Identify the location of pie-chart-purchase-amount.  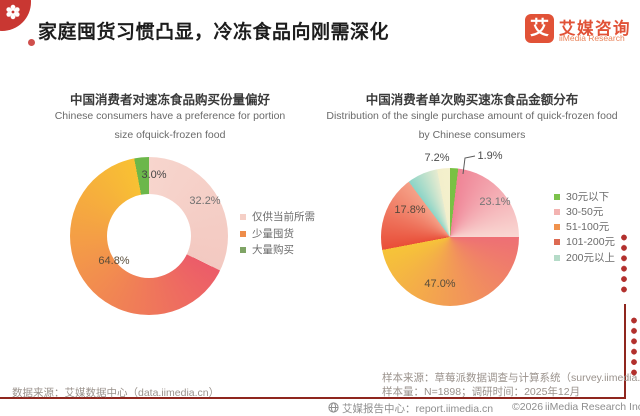
(450, 237).